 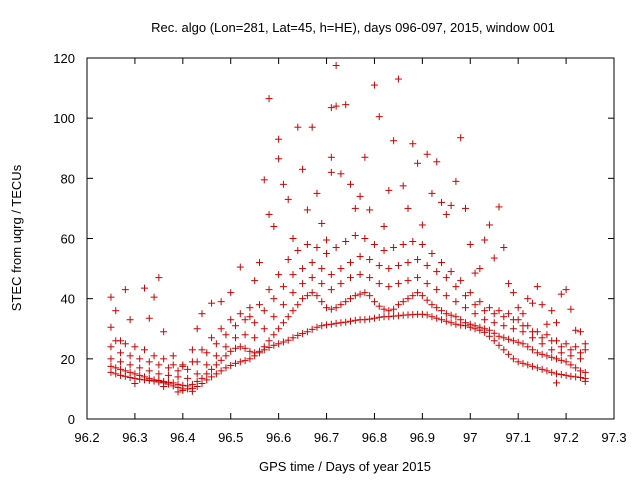 I want to click on y-tick-label: 60, so click(x=68, y=239).